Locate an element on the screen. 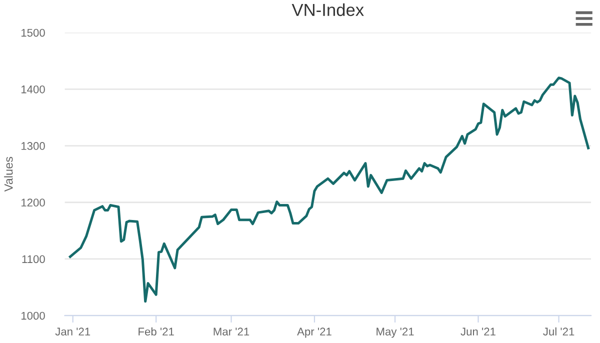 The image size is (600, 343). x-tick-label: Jul '21 is located at coordinates (558, 331).